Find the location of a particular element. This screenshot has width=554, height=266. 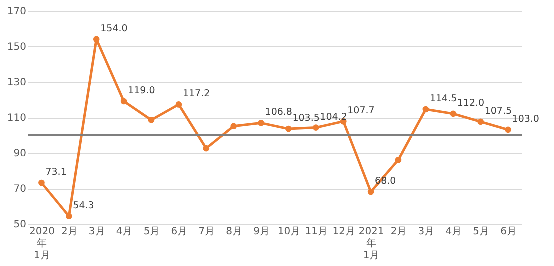

data-label: 103.5 is located at coordinates (306, 118).